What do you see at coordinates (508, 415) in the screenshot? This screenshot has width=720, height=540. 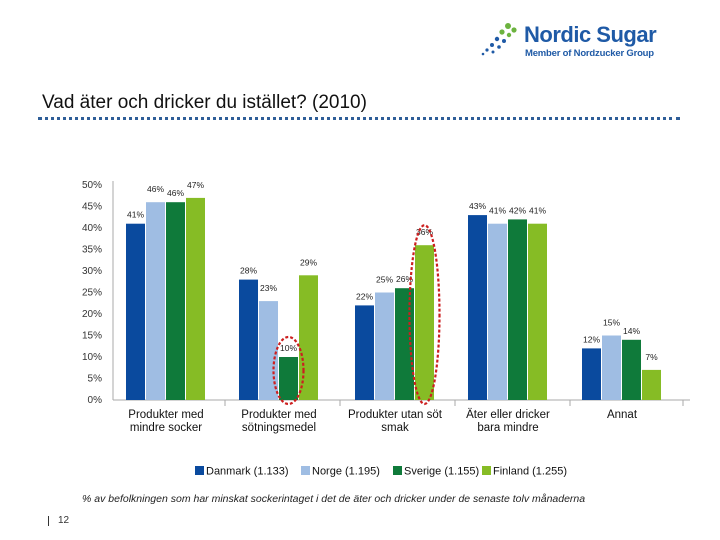 I see `category-label: Äter eller dricker` at bounding box center [508, 415].